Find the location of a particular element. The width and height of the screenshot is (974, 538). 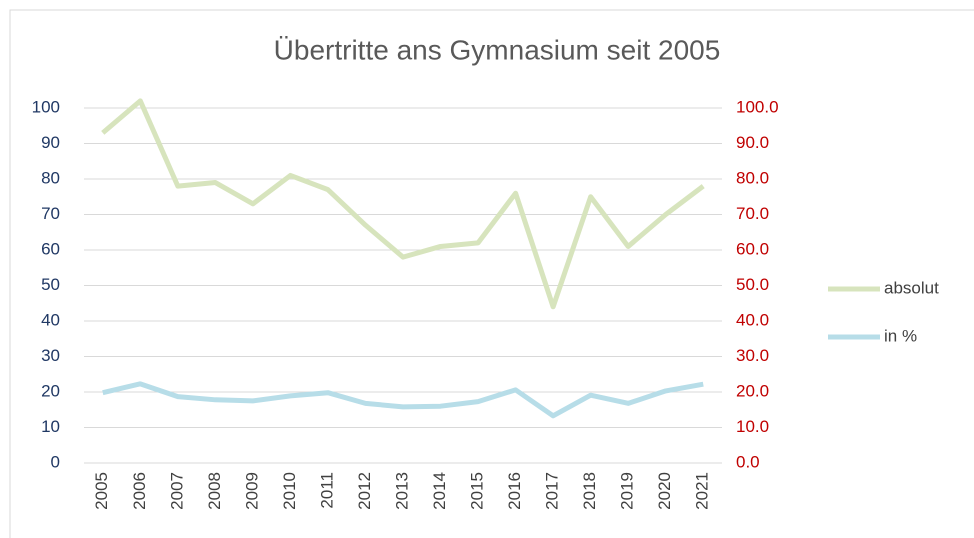

y-tick-label: 100 is located at coordinates (46, 106).